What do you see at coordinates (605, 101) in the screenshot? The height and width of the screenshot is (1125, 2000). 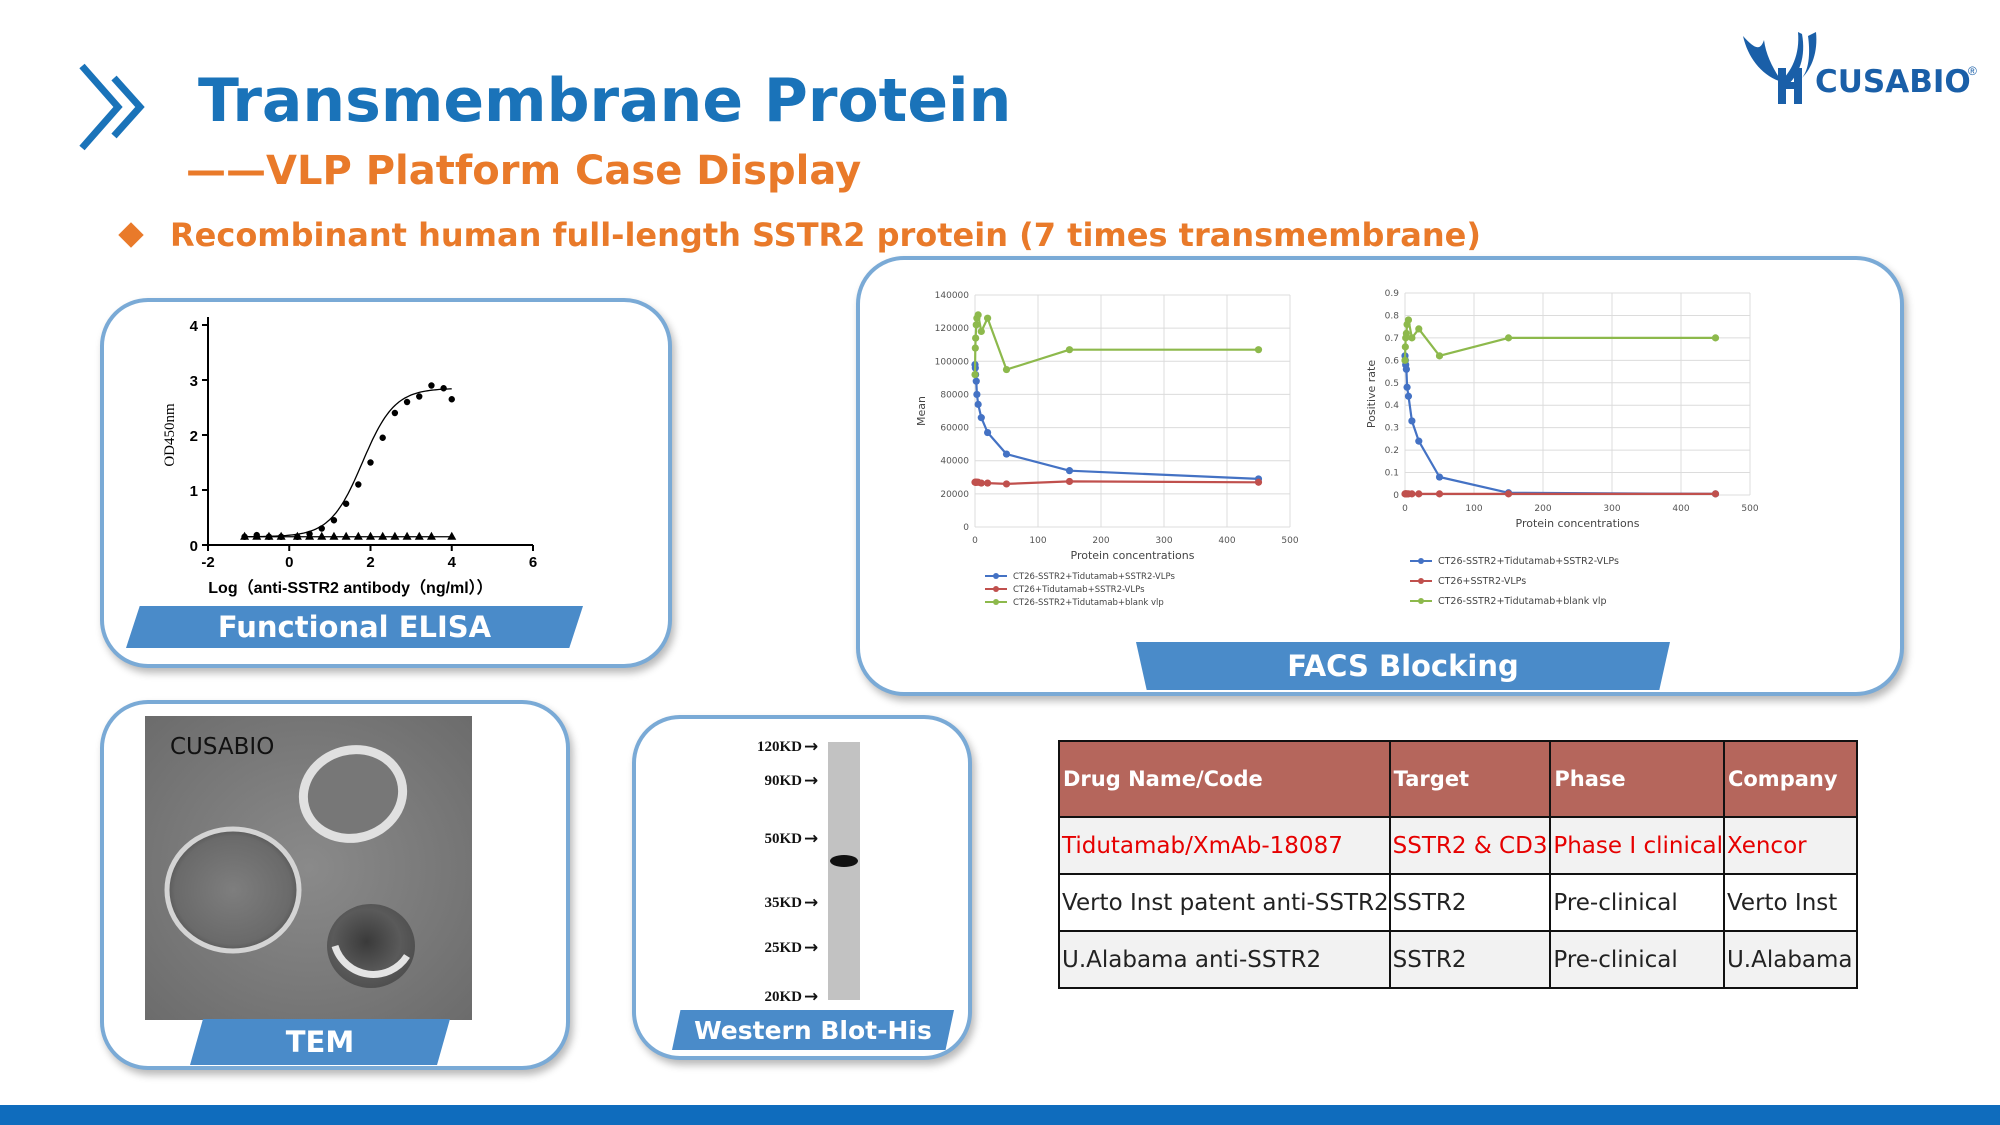 I see `page-title: Transmembrane Protein` at bounding box center [605, 101].